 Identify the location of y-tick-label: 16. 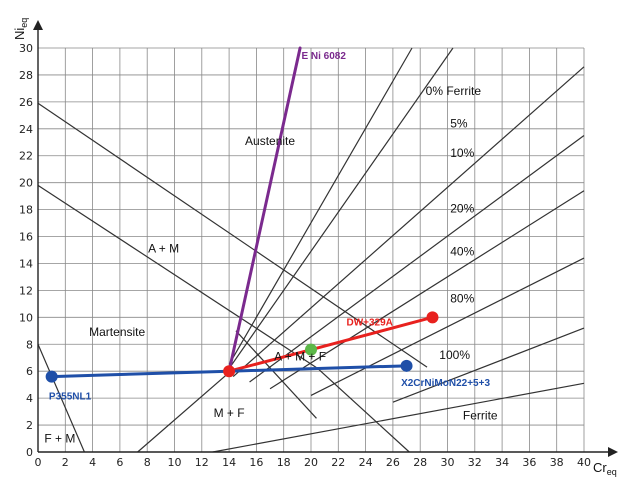
(26, 237).